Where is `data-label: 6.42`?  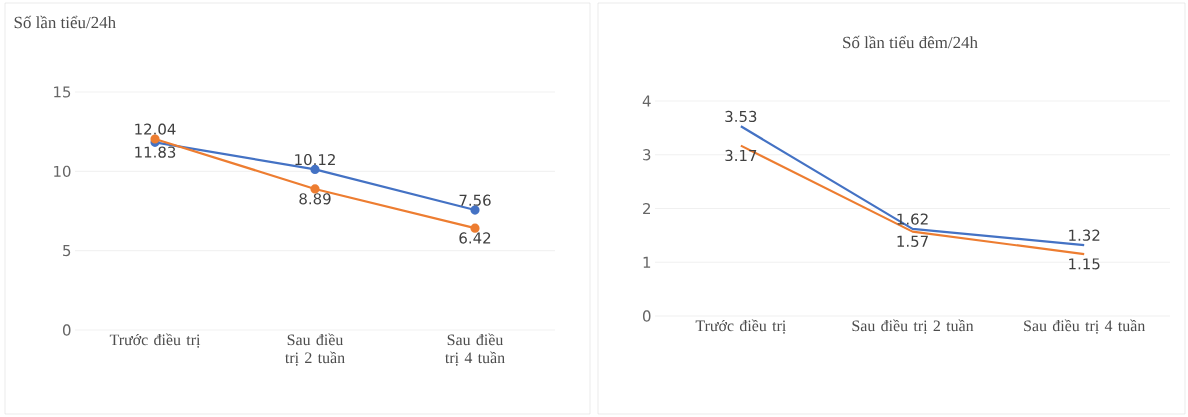 data-label: 6.42 is located at coordinates (475, 238).